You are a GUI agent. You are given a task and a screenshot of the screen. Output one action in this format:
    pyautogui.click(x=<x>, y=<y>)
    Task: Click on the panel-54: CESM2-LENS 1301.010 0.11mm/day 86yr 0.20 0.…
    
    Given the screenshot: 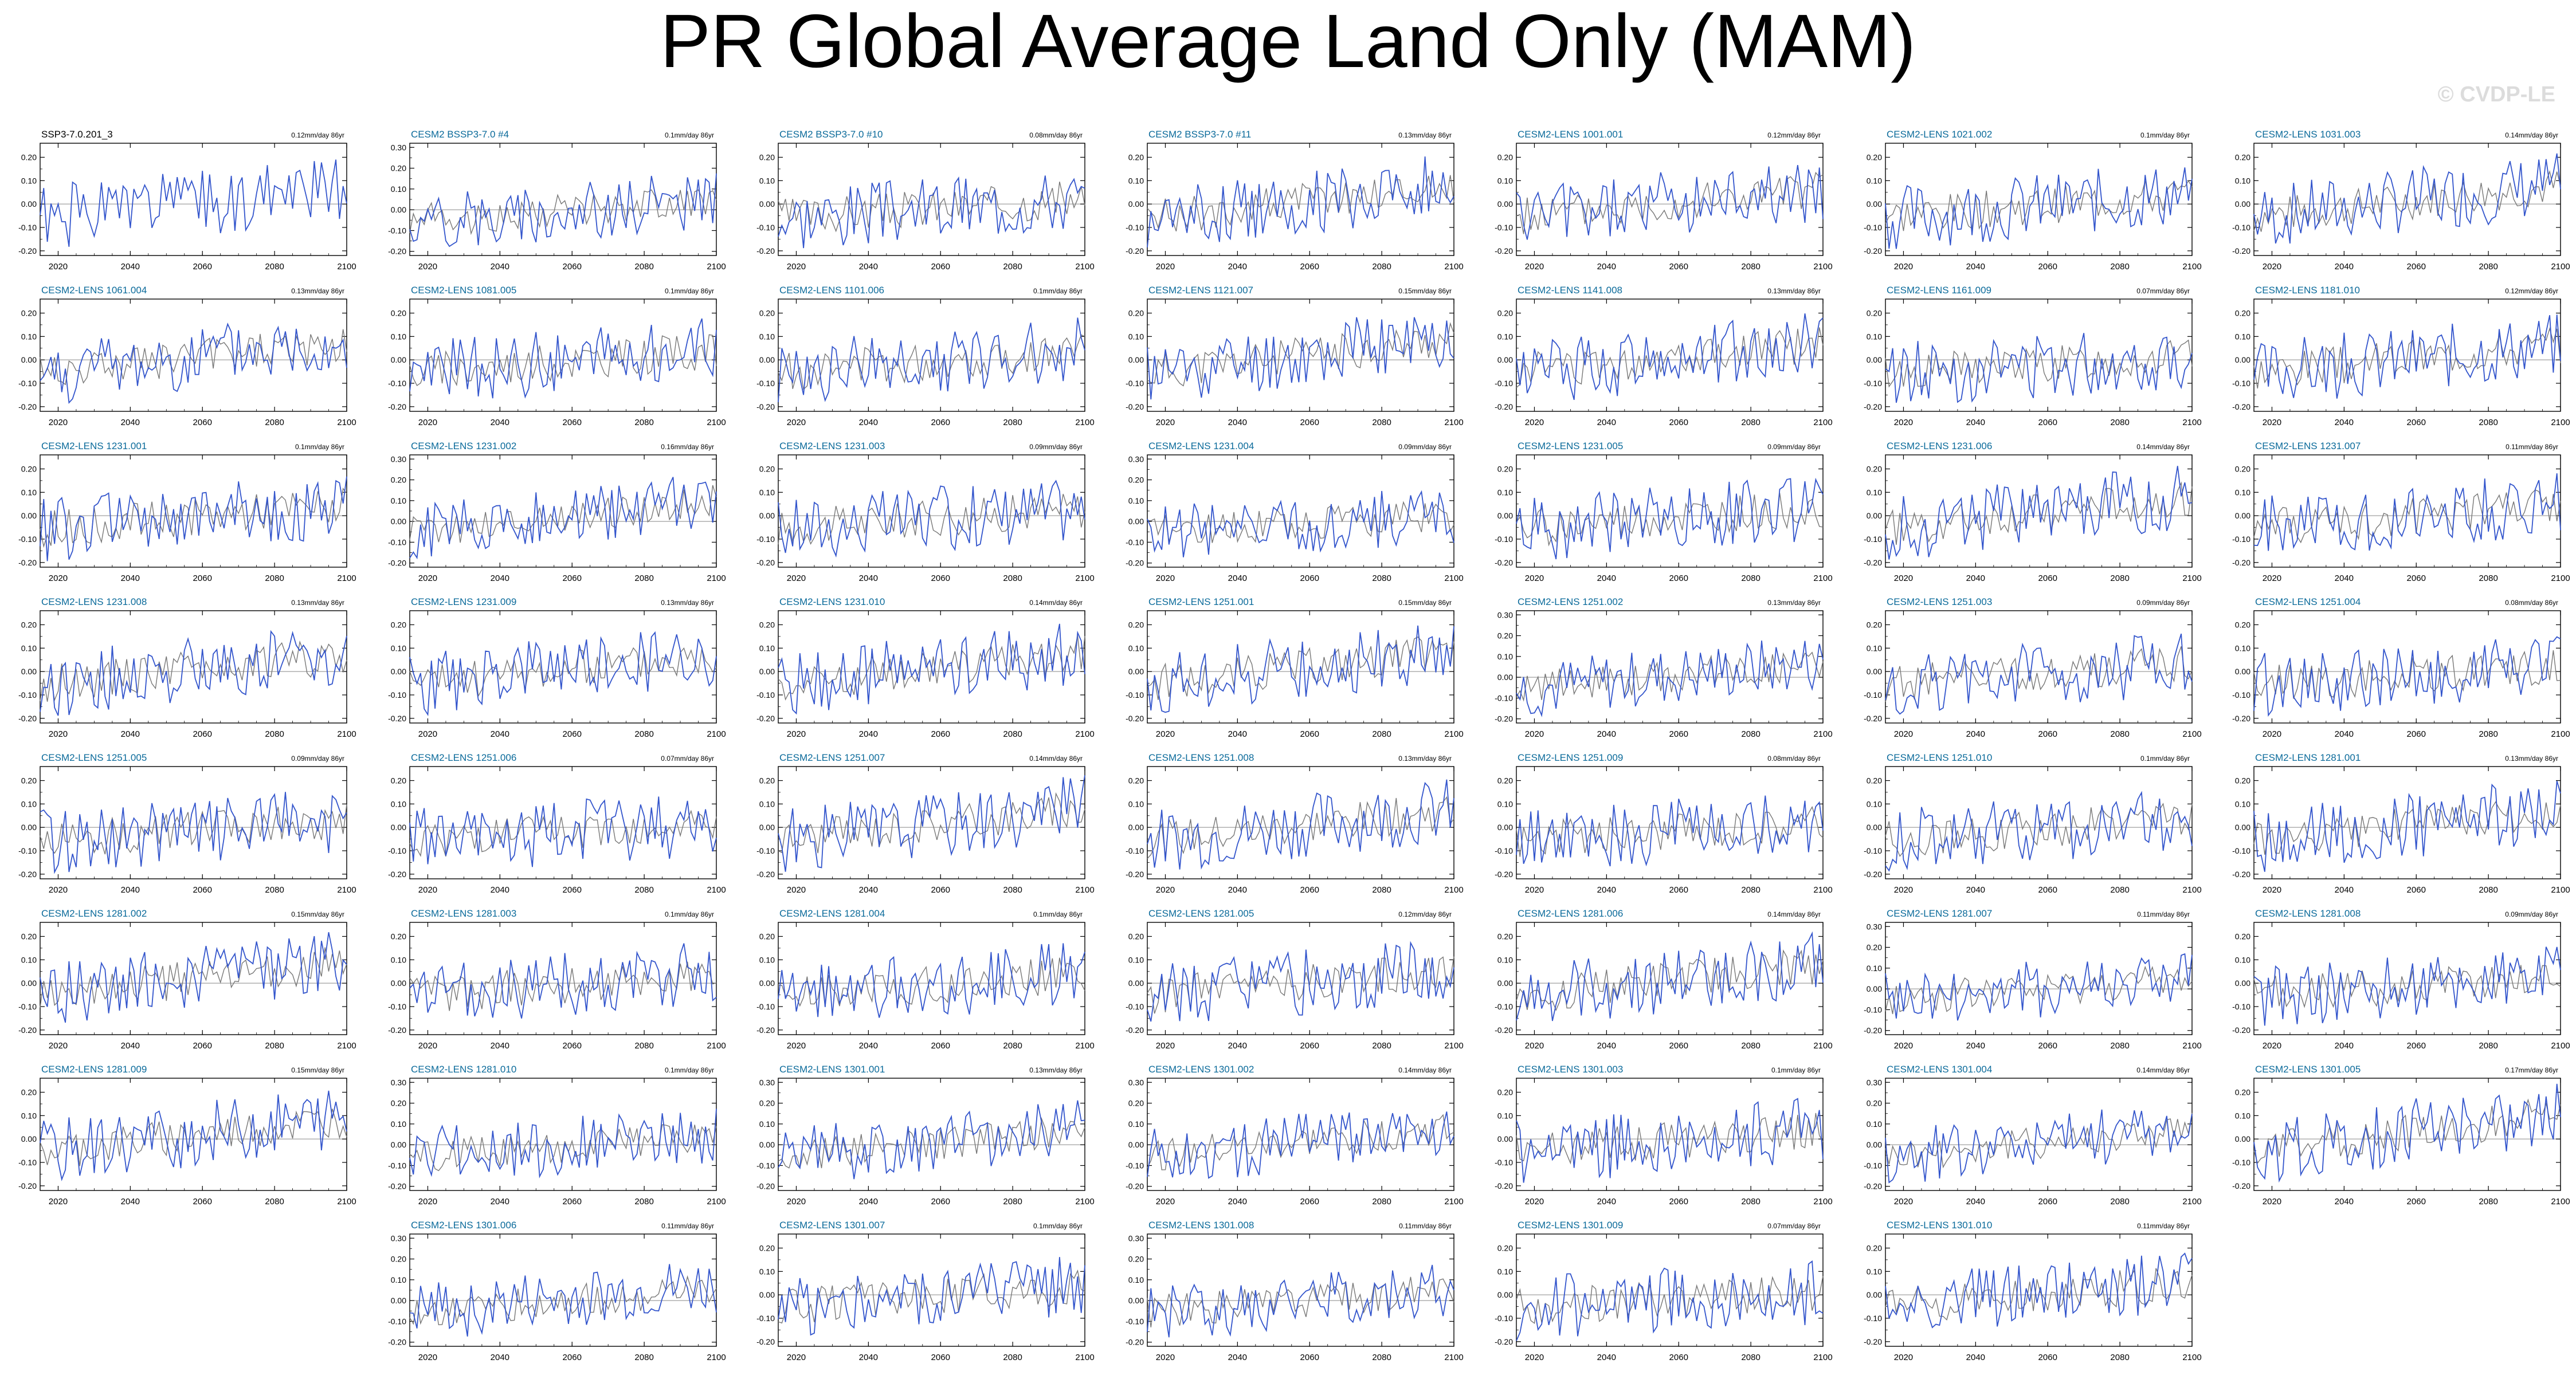 What is the action you would take?
    pyautogui.click(x=2033, y=1291)
    